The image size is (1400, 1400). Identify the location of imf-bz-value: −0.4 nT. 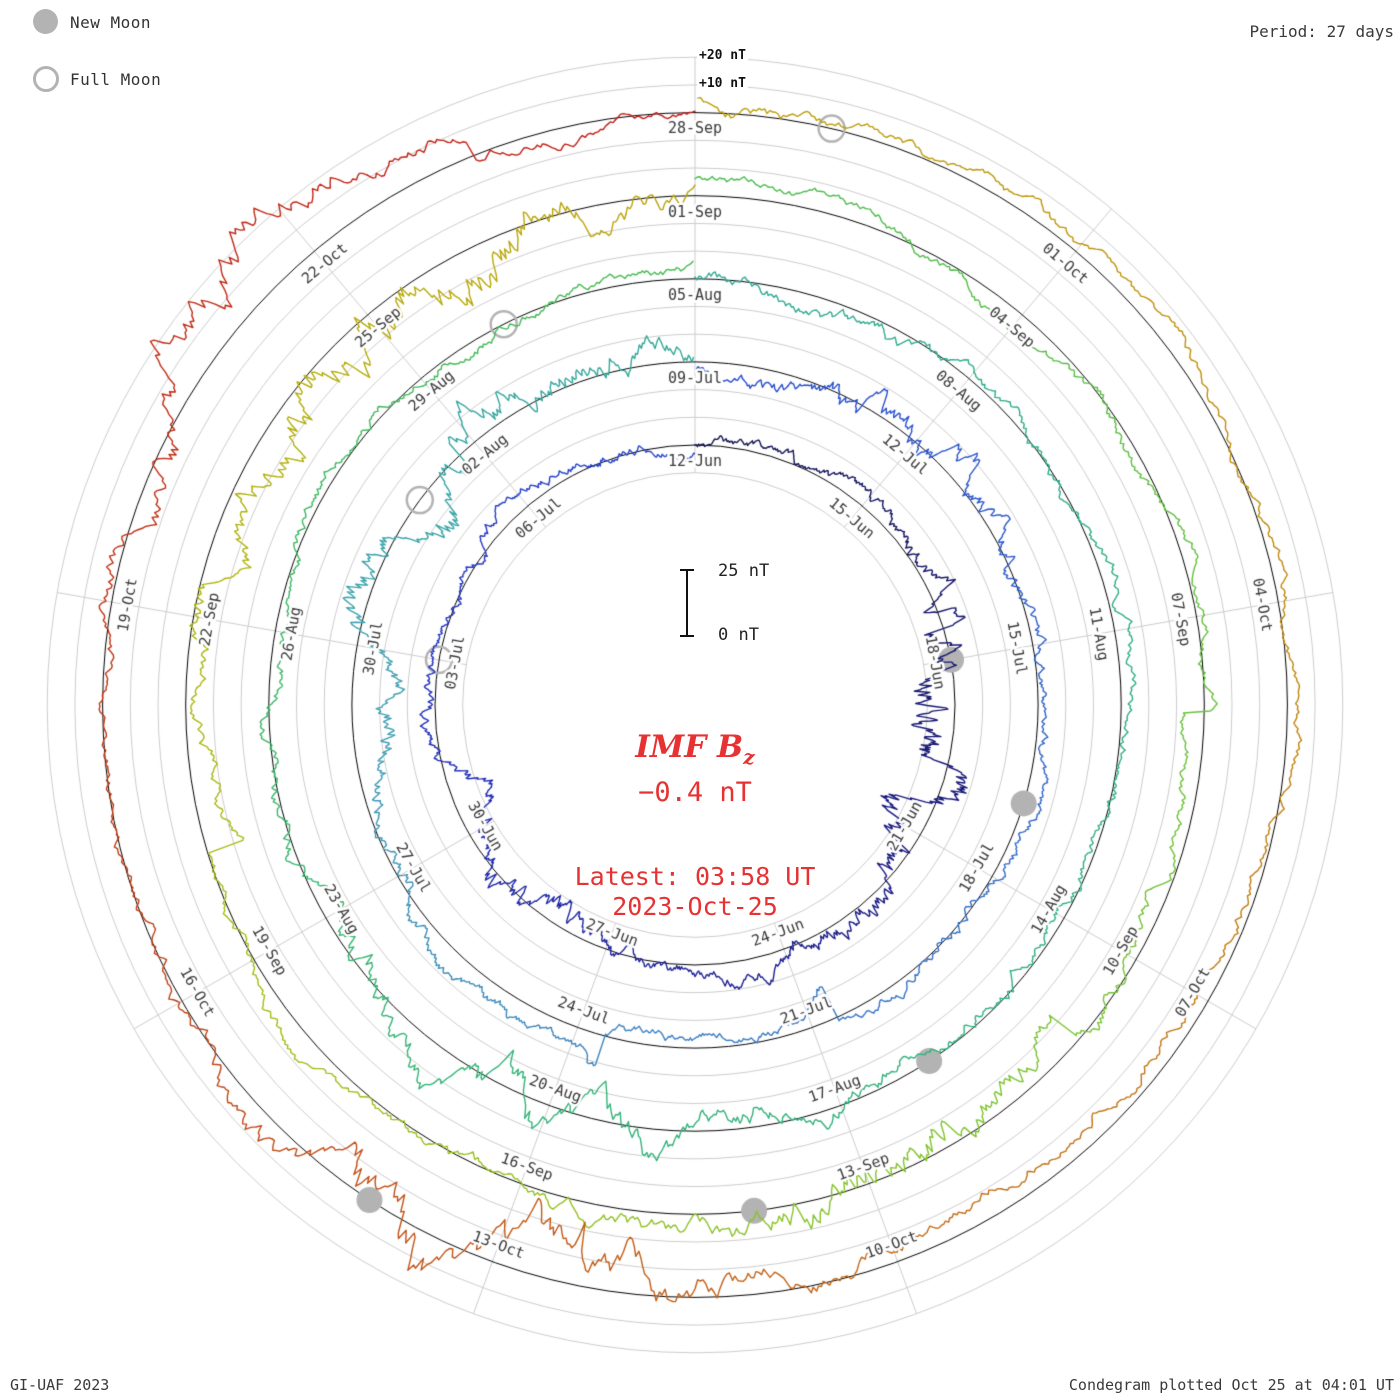
(695, 793).